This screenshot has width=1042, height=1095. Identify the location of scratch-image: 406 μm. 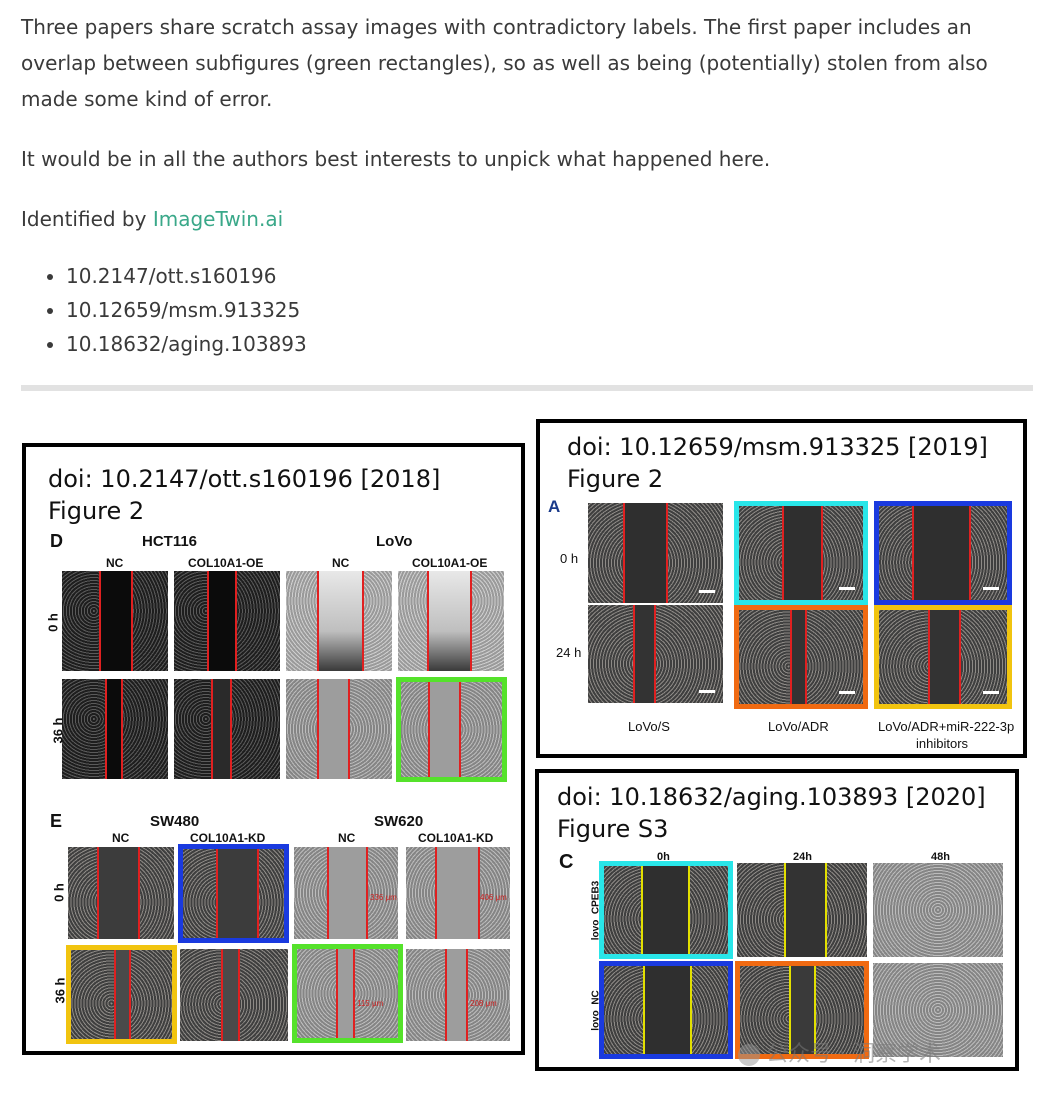
(458, 893).